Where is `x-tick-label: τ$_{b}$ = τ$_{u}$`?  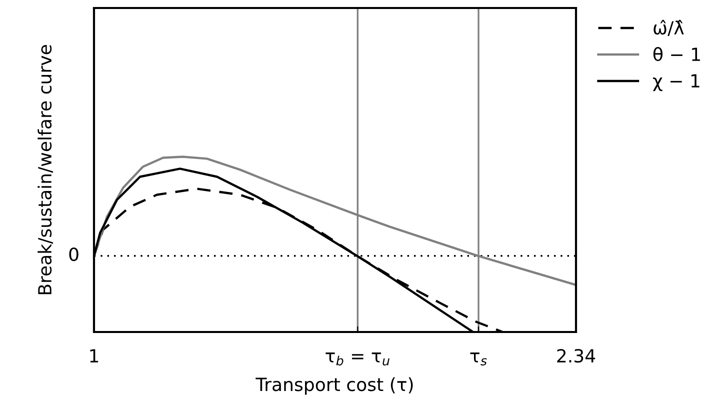
x-tick-label: τ$_{b}$ = τ$_{u}$ is located at coordinates (358, 359).